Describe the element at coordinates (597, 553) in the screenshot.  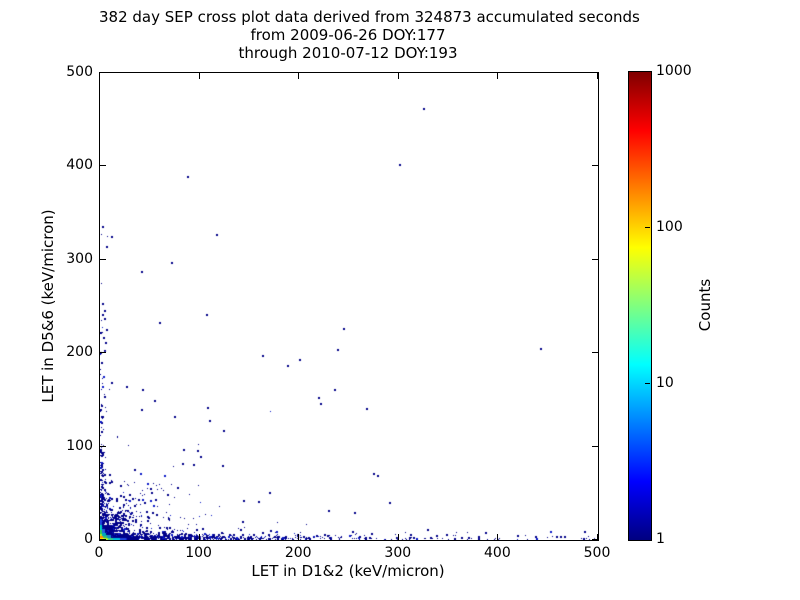
I see `x-tick-label: 500` at that location.